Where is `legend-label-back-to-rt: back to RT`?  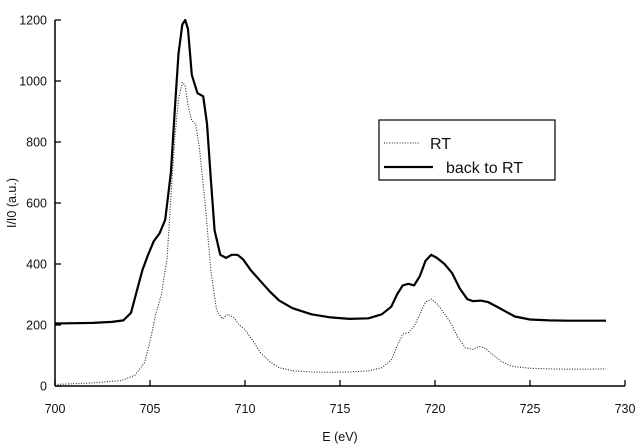
legend-label-back-to-rt: back to RT is located at coordinates (484, 168).